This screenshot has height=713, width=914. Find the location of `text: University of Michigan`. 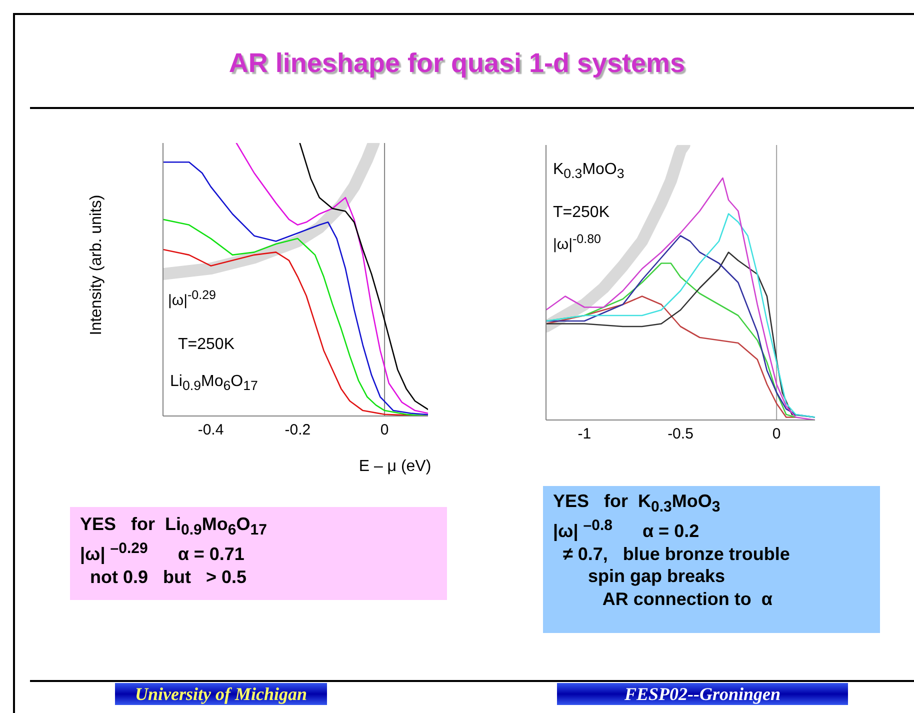

text: University of Michigan is located at coordinates (221, 694).